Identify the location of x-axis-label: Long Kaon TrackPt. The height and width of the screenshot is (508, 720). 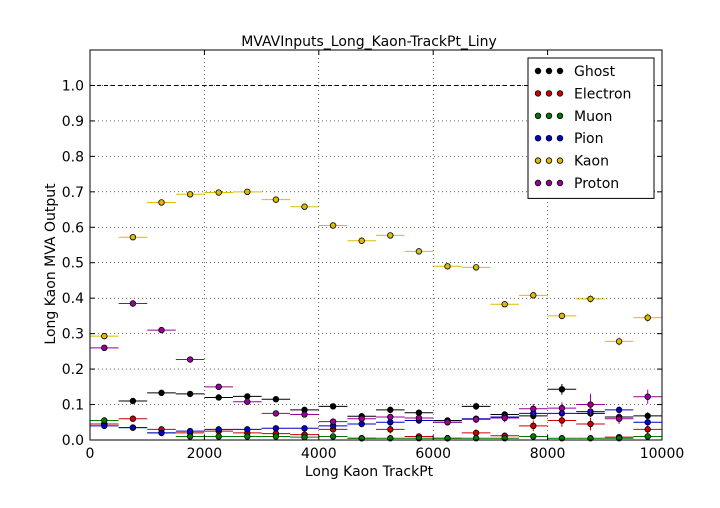
(369, 472).